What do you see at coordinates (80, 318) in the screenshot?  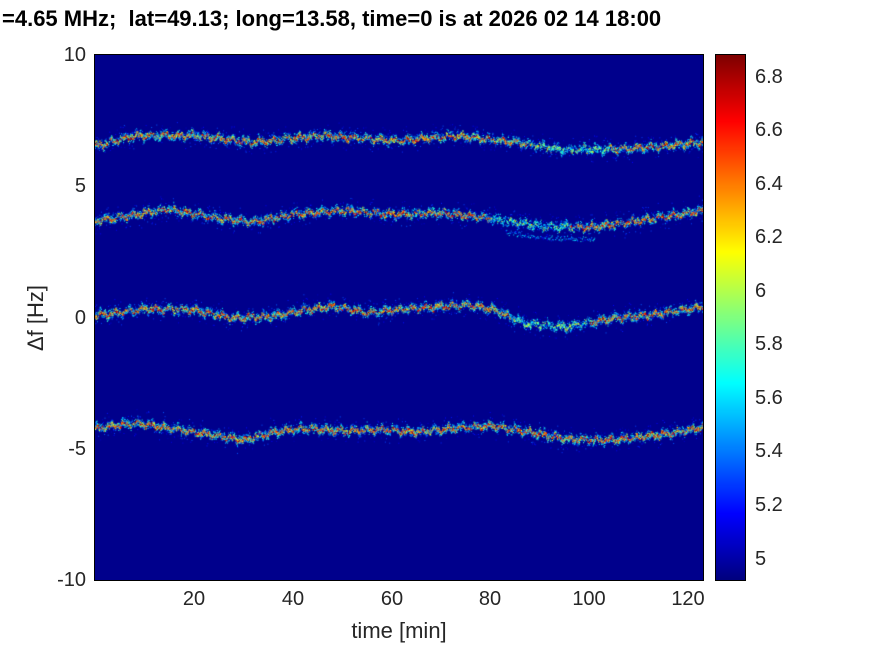 I see `y-tick-label-0: 0` at bounding box center [80, 318].